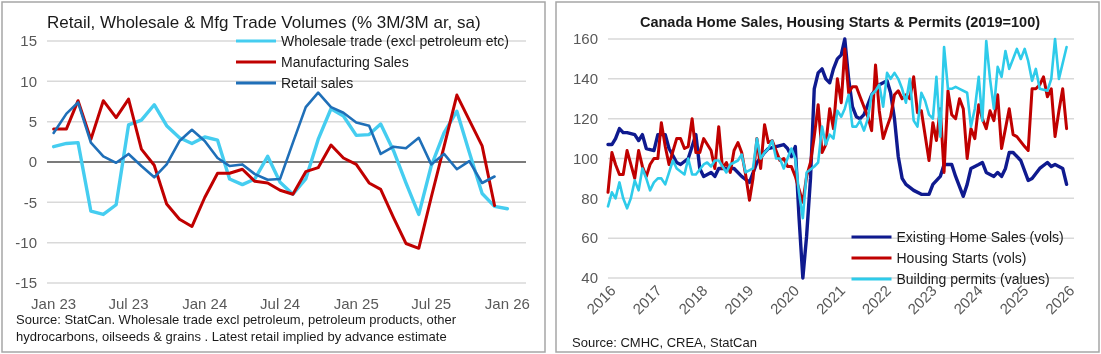 Image resolution: width=1101 pixels, height=354 pixels. What do you see at coordinates (840, 22) in the screenshot?
I see `chart-title: Canada Home Sales, Housing Starts & Permits (2019=100)` at bounding box center [840, 22].